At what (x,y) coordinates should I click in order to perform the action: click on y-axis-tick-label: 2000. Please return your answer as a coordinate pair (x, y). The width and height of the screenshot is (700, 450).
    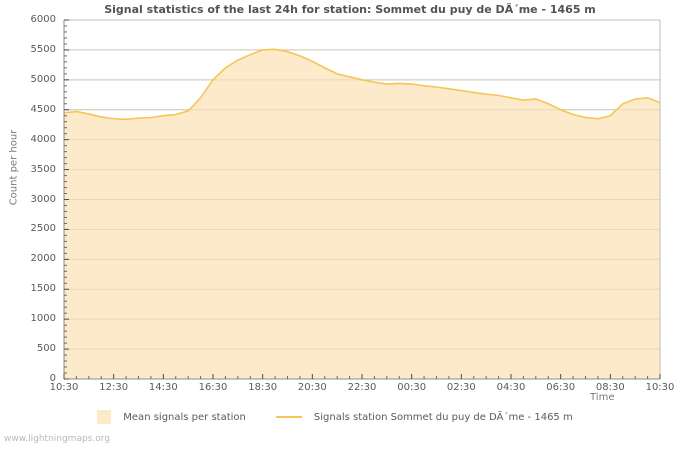
    Looking at the image, I should click on (43, 259).